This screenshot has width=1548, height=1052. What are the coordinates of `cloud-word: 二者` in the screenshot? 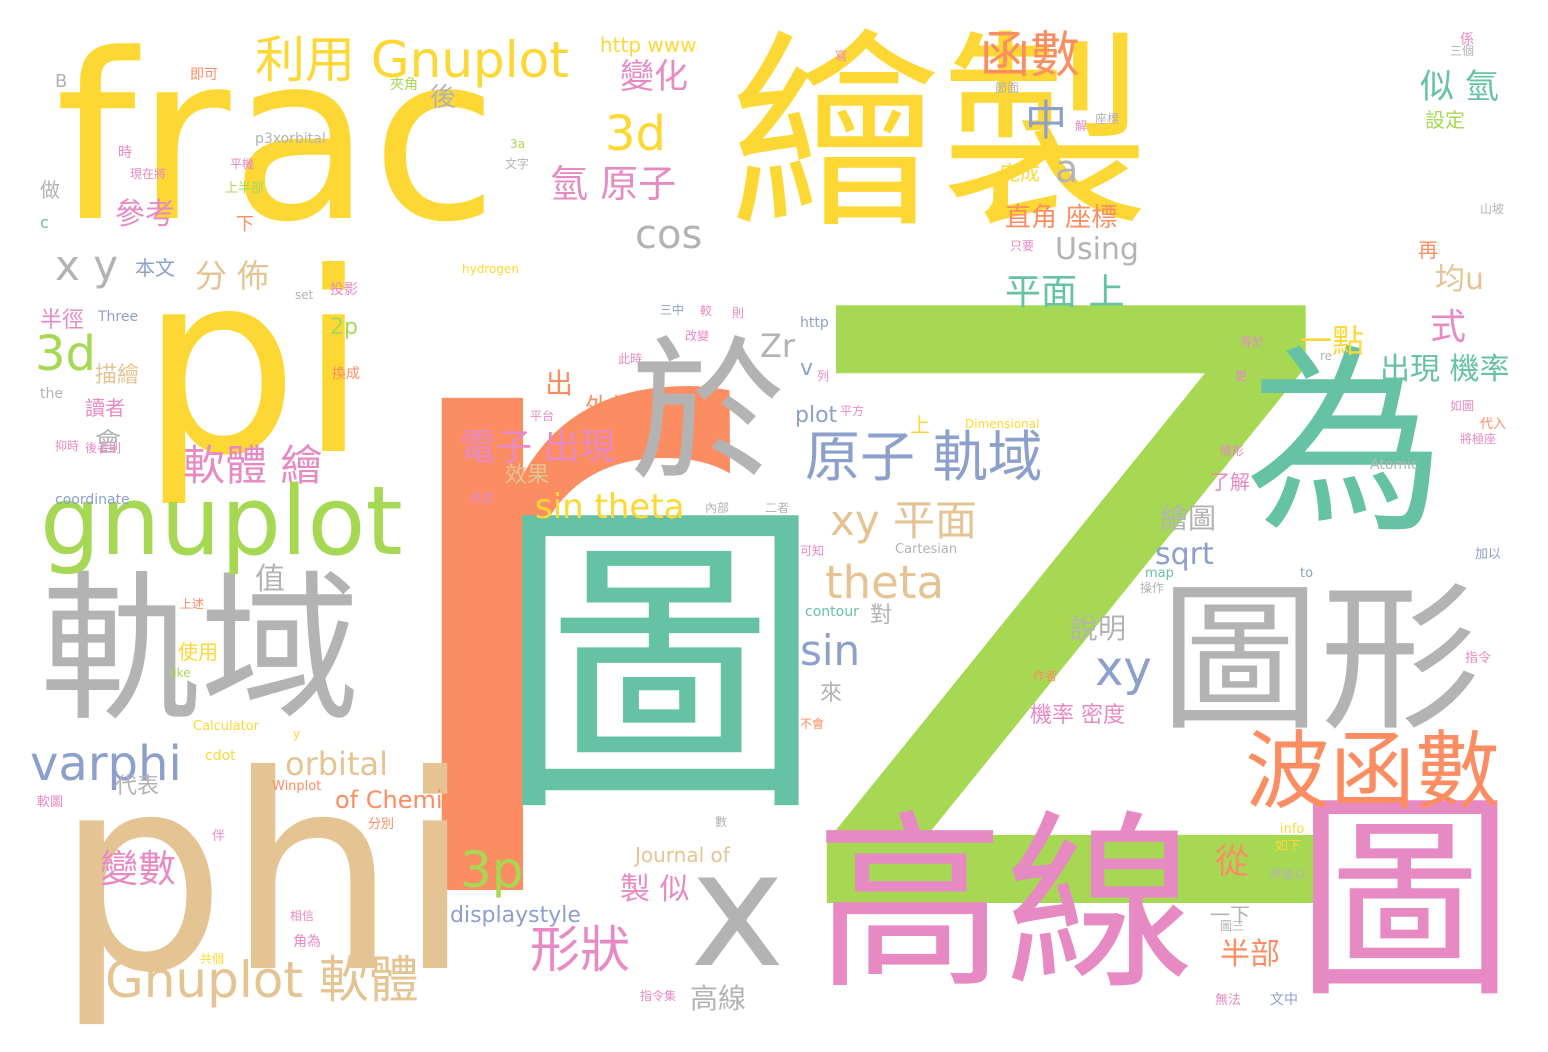 It's located at (777, 508).